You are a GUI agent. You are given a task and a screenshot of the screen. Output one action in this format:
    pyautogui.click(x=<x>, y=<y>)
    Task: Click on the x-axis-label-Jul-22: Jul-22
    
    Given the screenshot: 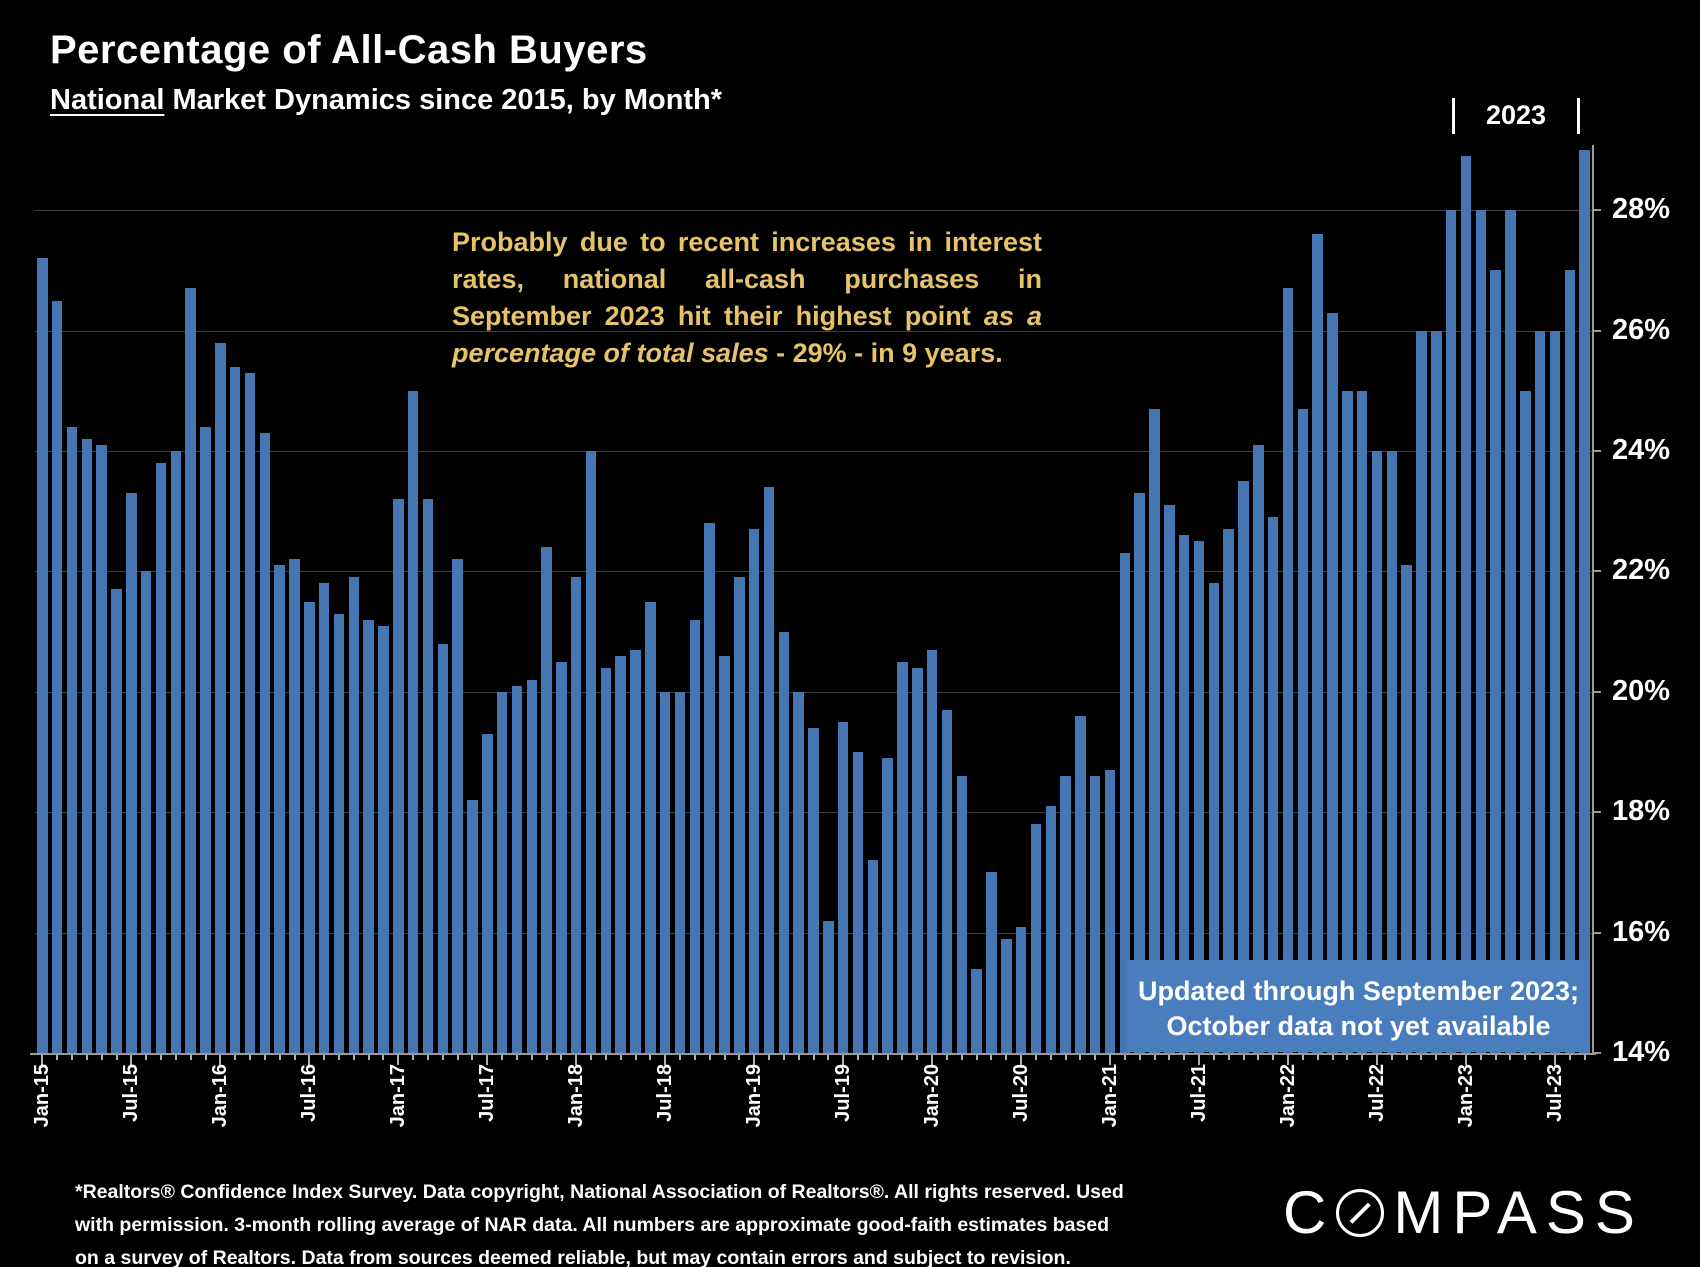 What is the action you would take?
    pyautogui.click(x=1376, y=1093)
    